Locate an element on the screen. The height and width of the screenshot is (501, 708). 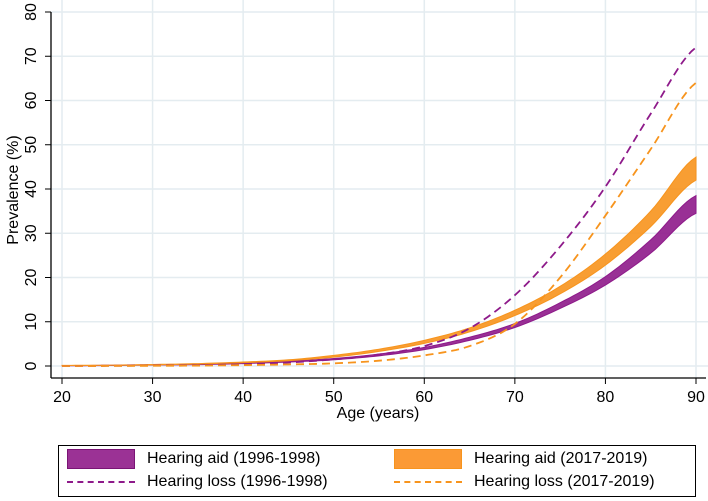
y-tick-label: 0 is located at coordinates (31, 365).